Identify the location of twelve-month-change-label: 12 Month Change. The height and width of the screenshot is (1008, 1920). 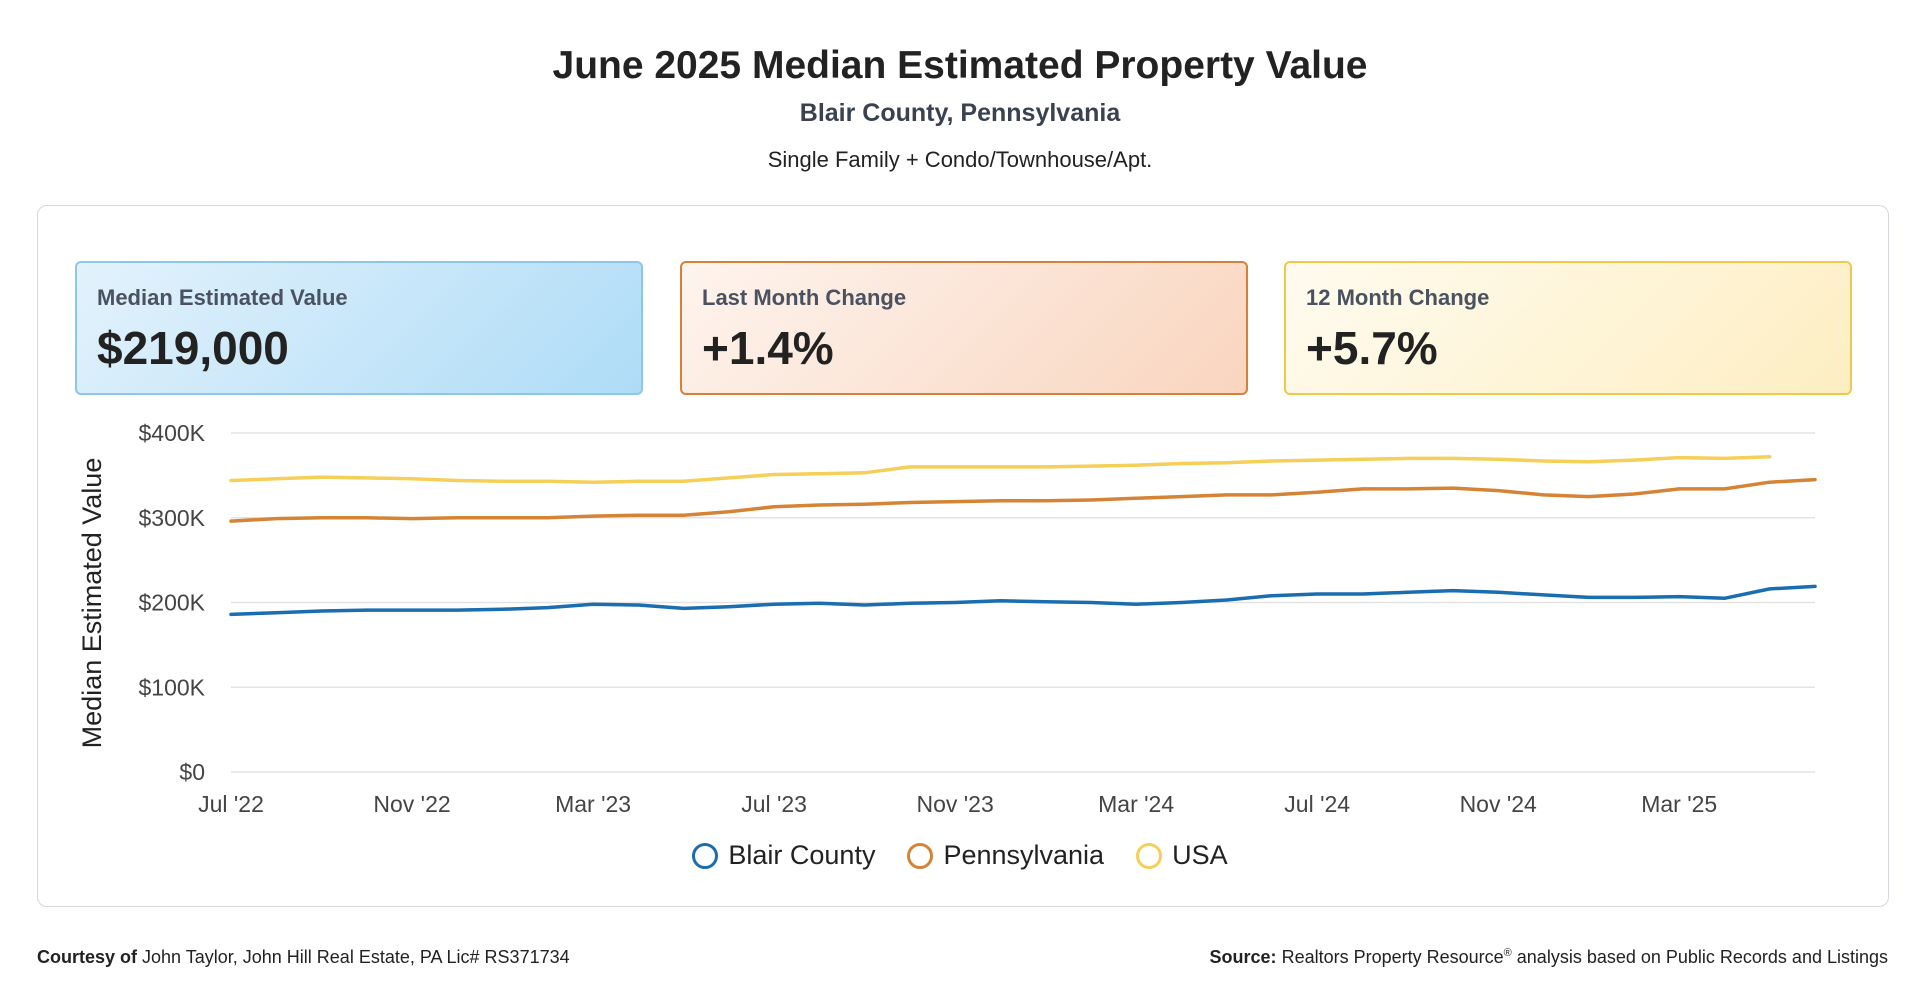
(1398, 297).